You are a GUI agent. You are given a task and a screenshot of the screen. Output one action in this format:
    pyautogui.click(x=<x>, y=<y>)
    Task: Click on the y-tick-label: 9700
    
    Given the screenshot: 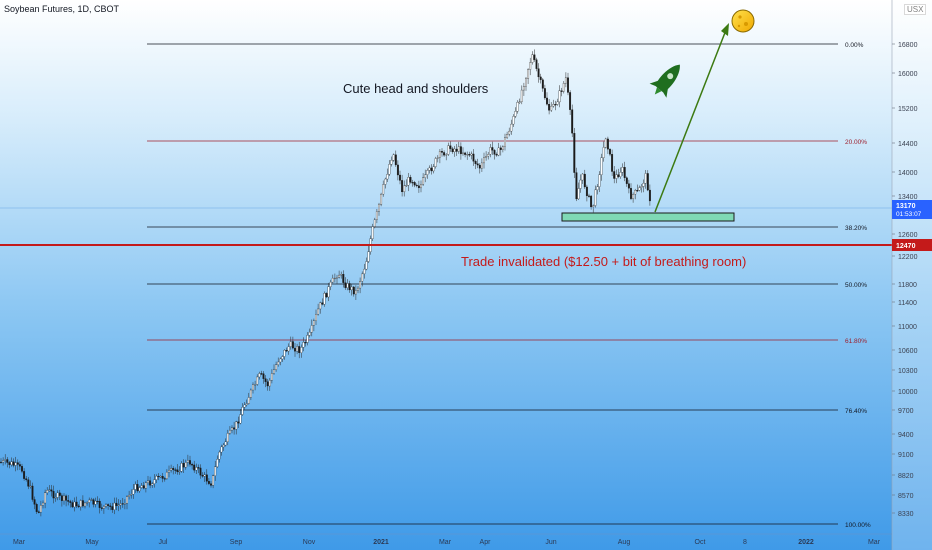 What is the action you would take?
    pyautogui.click(x=906, y=411)
    